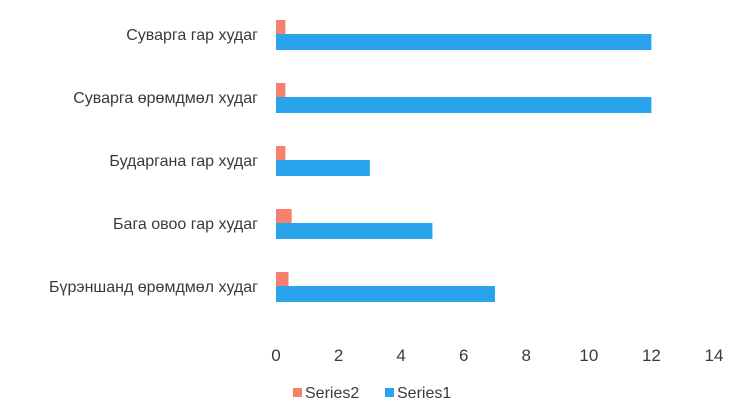 This screenshot has width=731, height=411. I want to click on x-tick-label: 14, so click(714, 355).